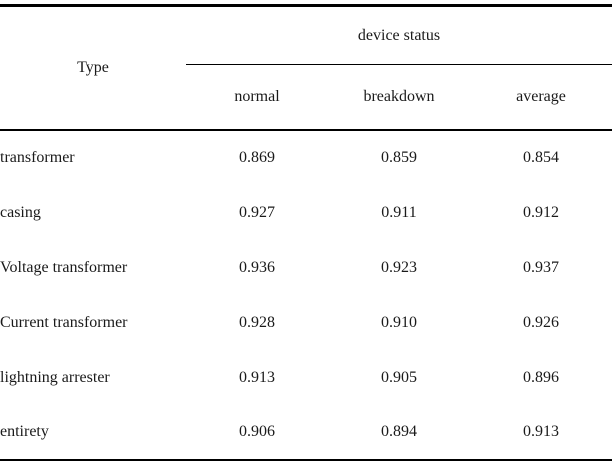 This screenshot has width=612, height=466. What do you see at coordinates (306, 377) in the screenshot?
I see `table-row: lightning arrester 0.913 0.905 0.896` at bounding box center [306, 377].